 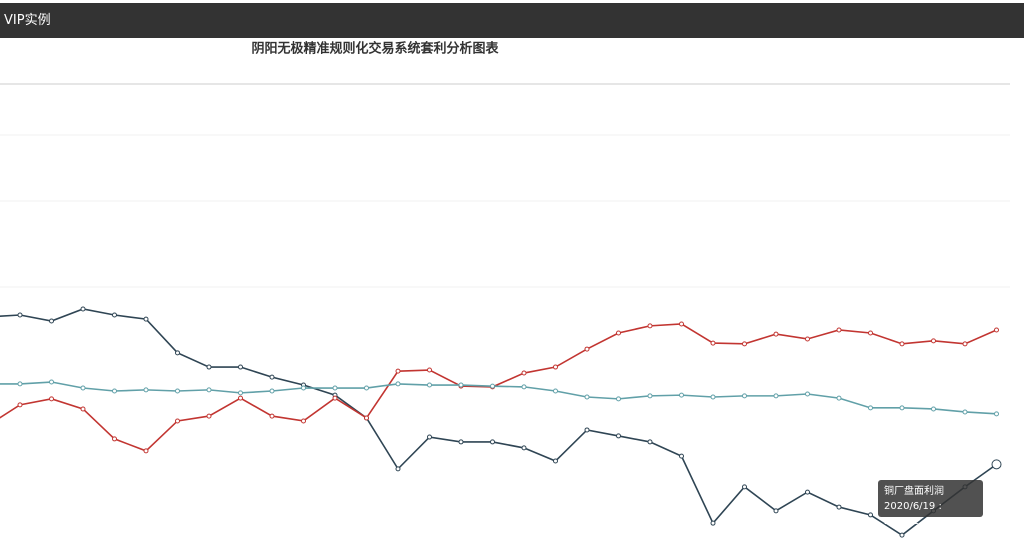 I want to click on series-line, so click(x=498, y=398).